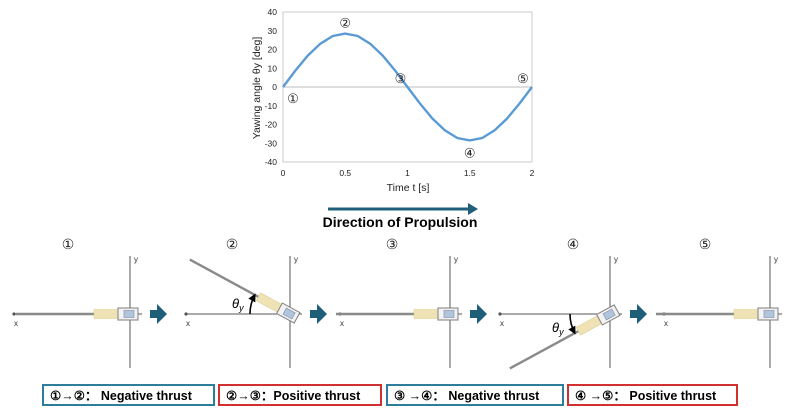  Describe the element at coordinates (273, 68) in the screenshot. I see `y-tick-label: 10` at that location.